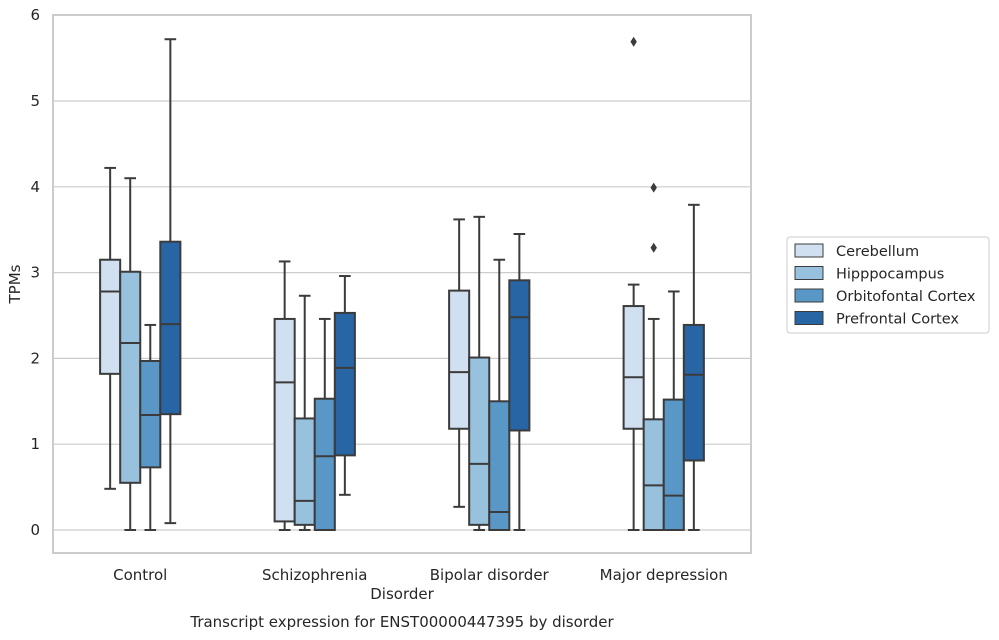  I want to click on x-tick-label: Major depression, so click(664, 575).